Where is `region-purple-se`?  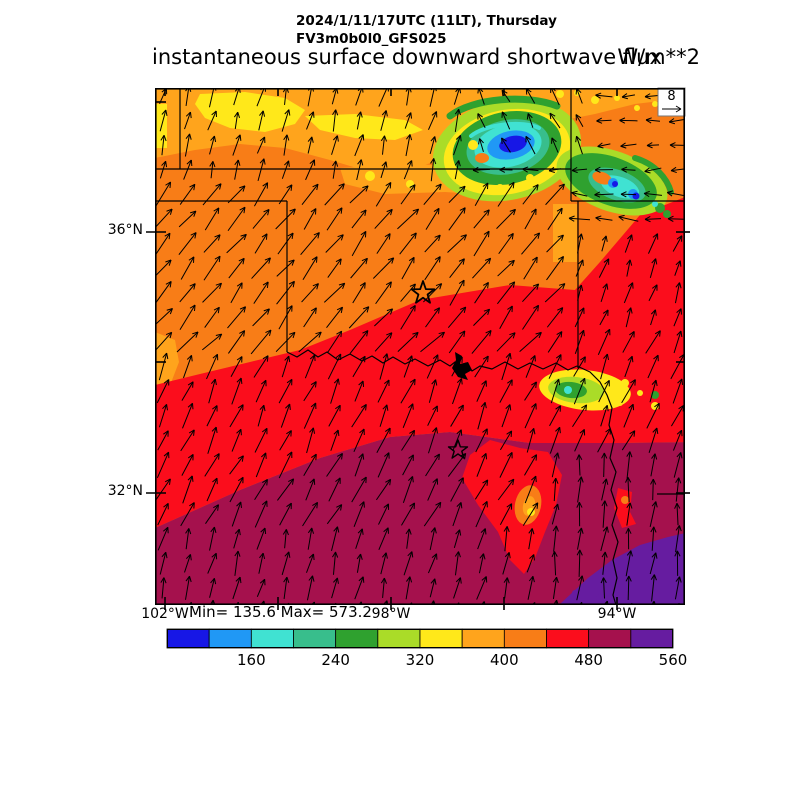 region-purple-se is located at coordinates (622, 568).